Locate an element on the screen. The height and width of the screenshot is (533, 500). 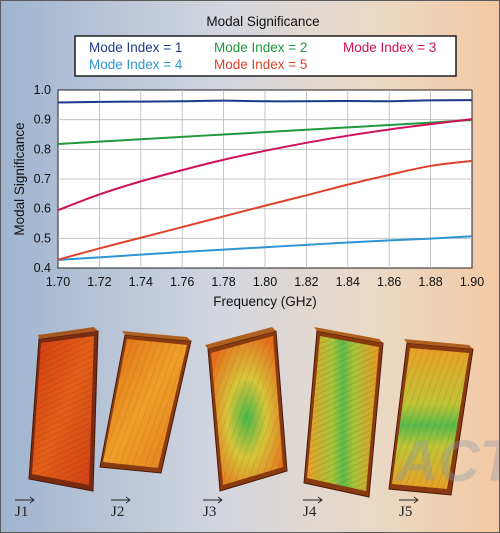
y-tick-label: 0.5 is located at coordinates (42, 238).